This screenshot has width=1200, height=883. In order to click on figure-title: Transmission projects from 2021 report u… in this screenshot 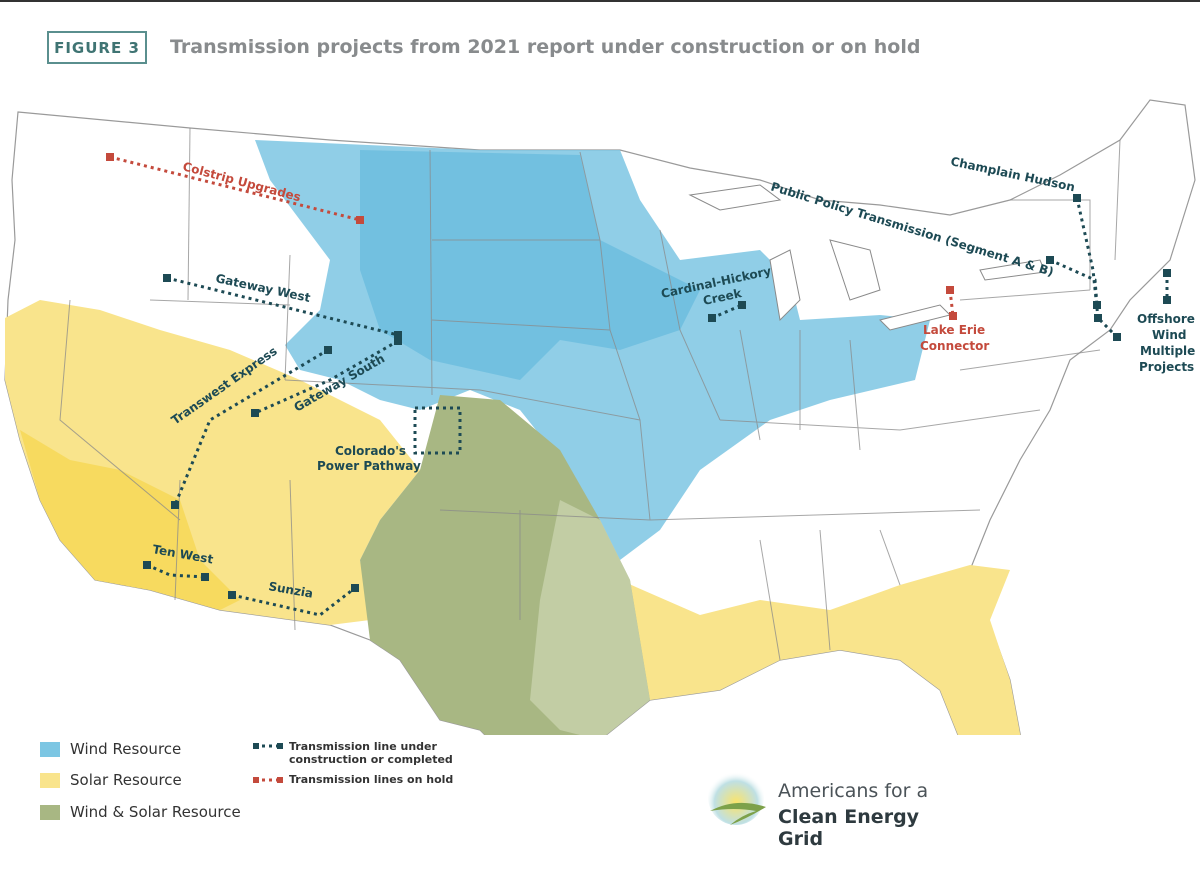, I will do `click(545, 47)`.